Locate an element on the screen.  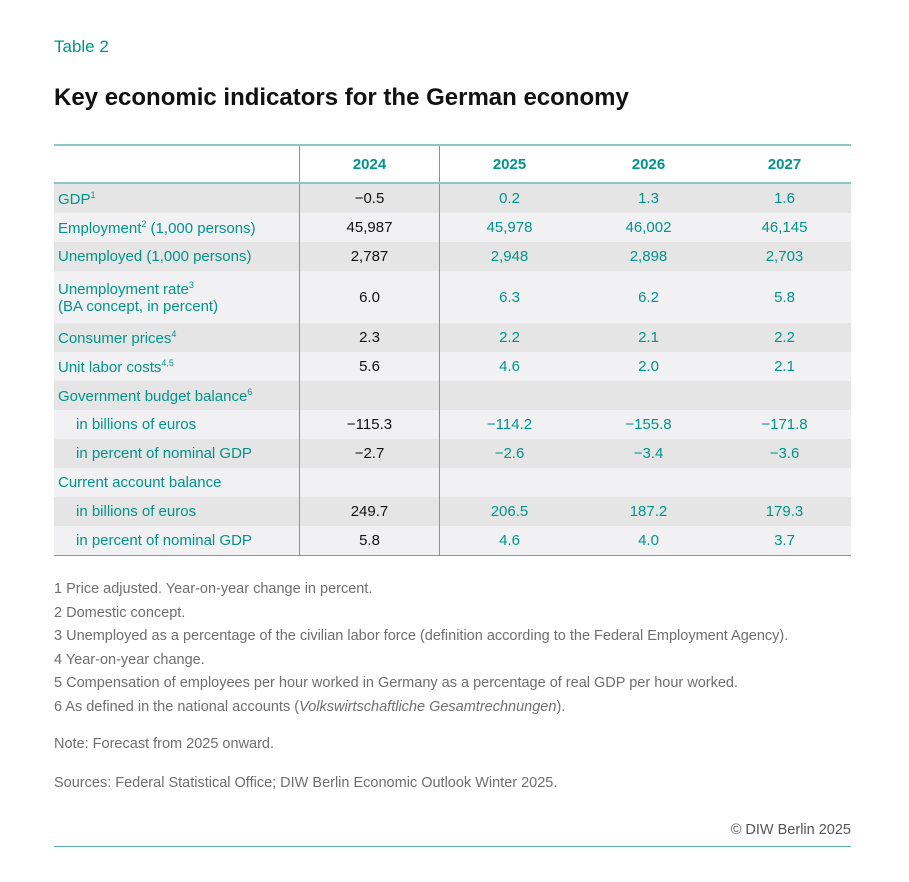
header-blank is located at coordinates (177, 164).